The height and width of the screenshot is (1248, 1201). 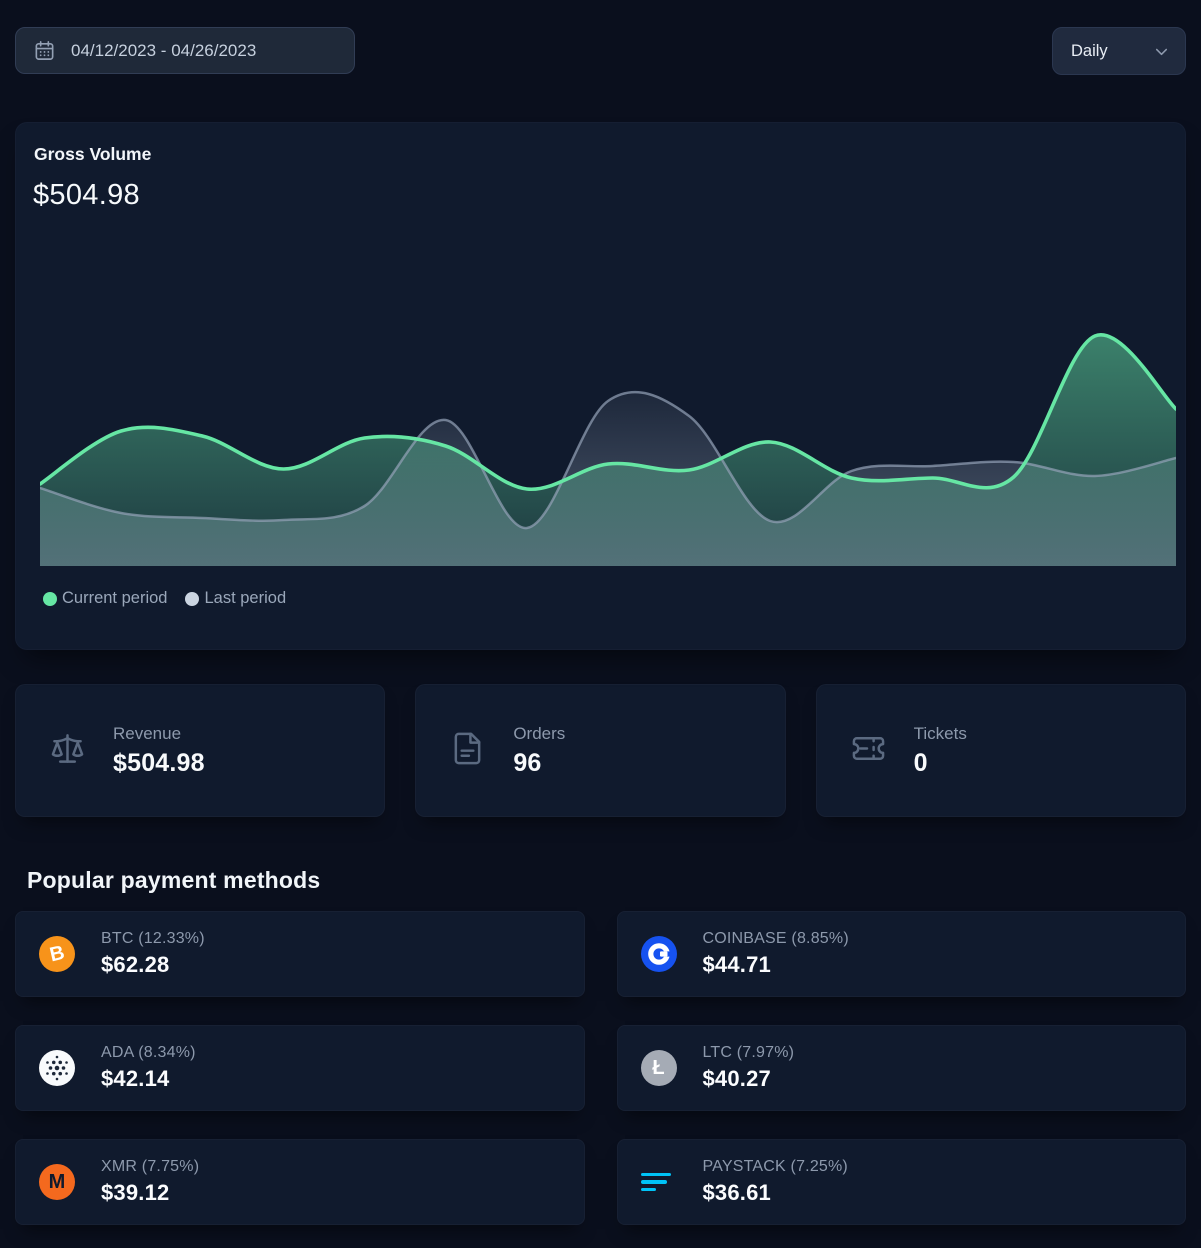 I want to click on ltc-symbol: Ł, so click(x=658, y=1068).